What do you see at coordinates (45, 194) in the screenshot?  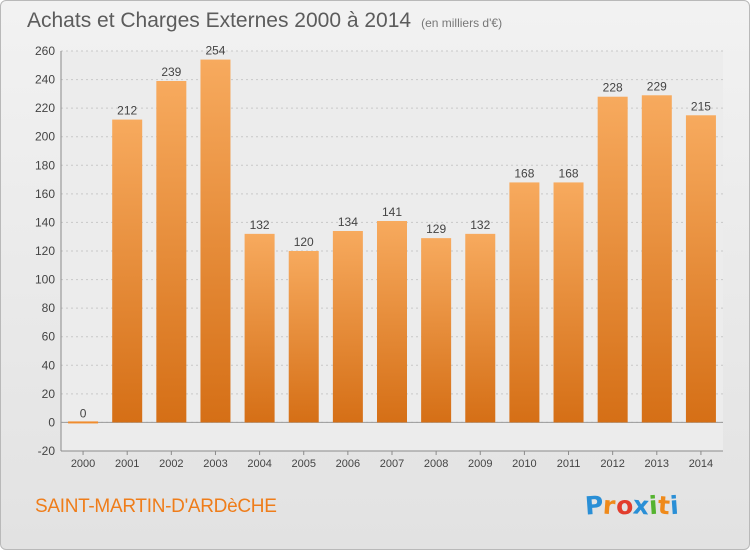 I see `y-tick-label: 160` at bounding box center [45, 194].